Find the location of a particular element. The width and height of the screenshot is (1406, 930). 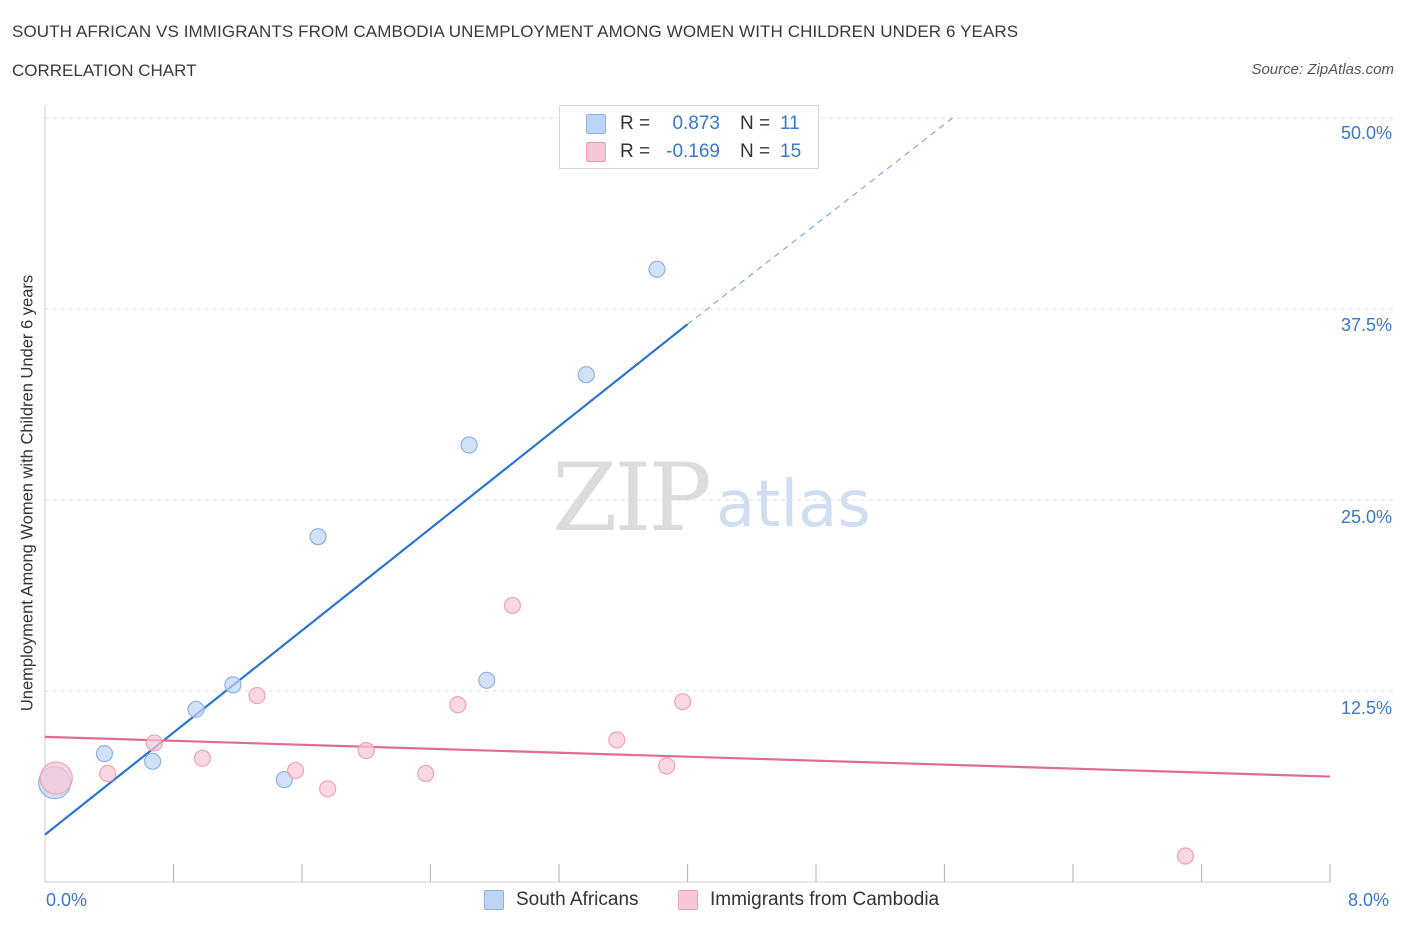

correlation-legend: R = 0.873 N = 11 R = -0.169 N = 15 is located at coordinates (689, 137).